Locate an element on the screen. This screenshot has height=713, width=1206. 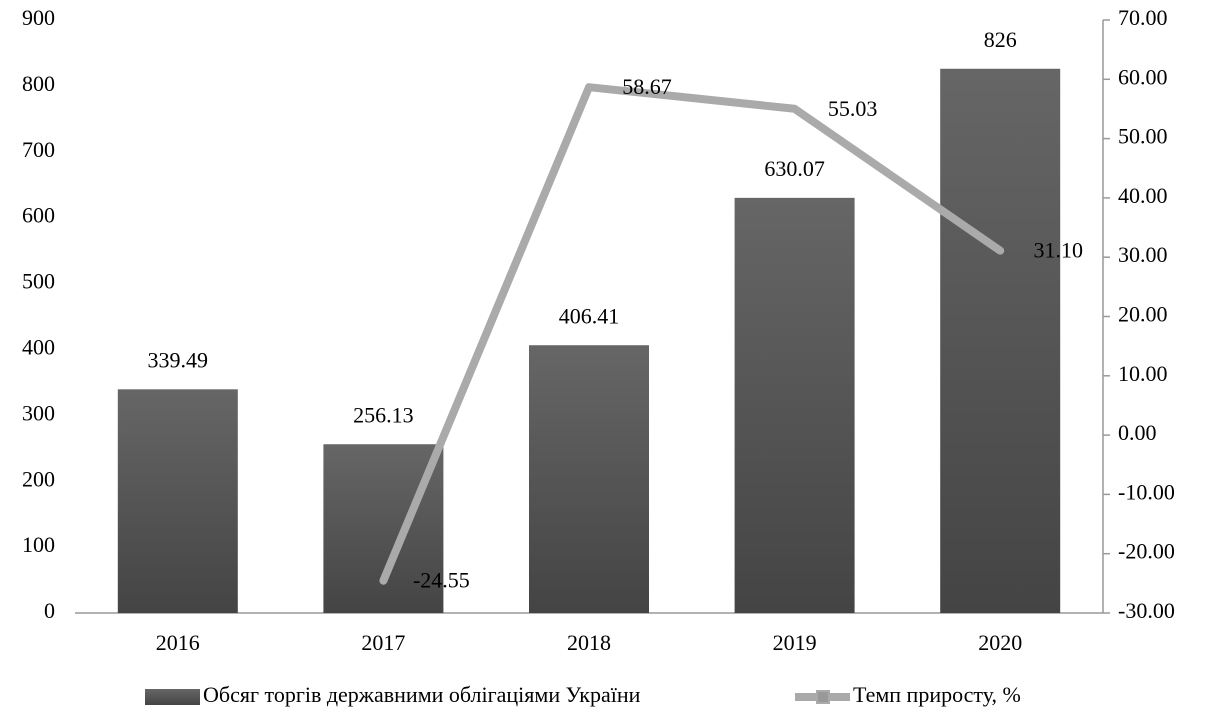
y2-tick-label: -20.00 is located at coordinates (1146, 551).